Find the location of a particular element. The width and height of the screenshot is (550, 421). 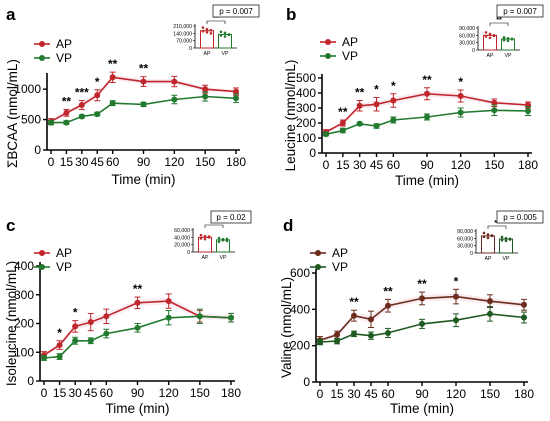

x-tick-label: 30 is located at coordinates (354, 394).